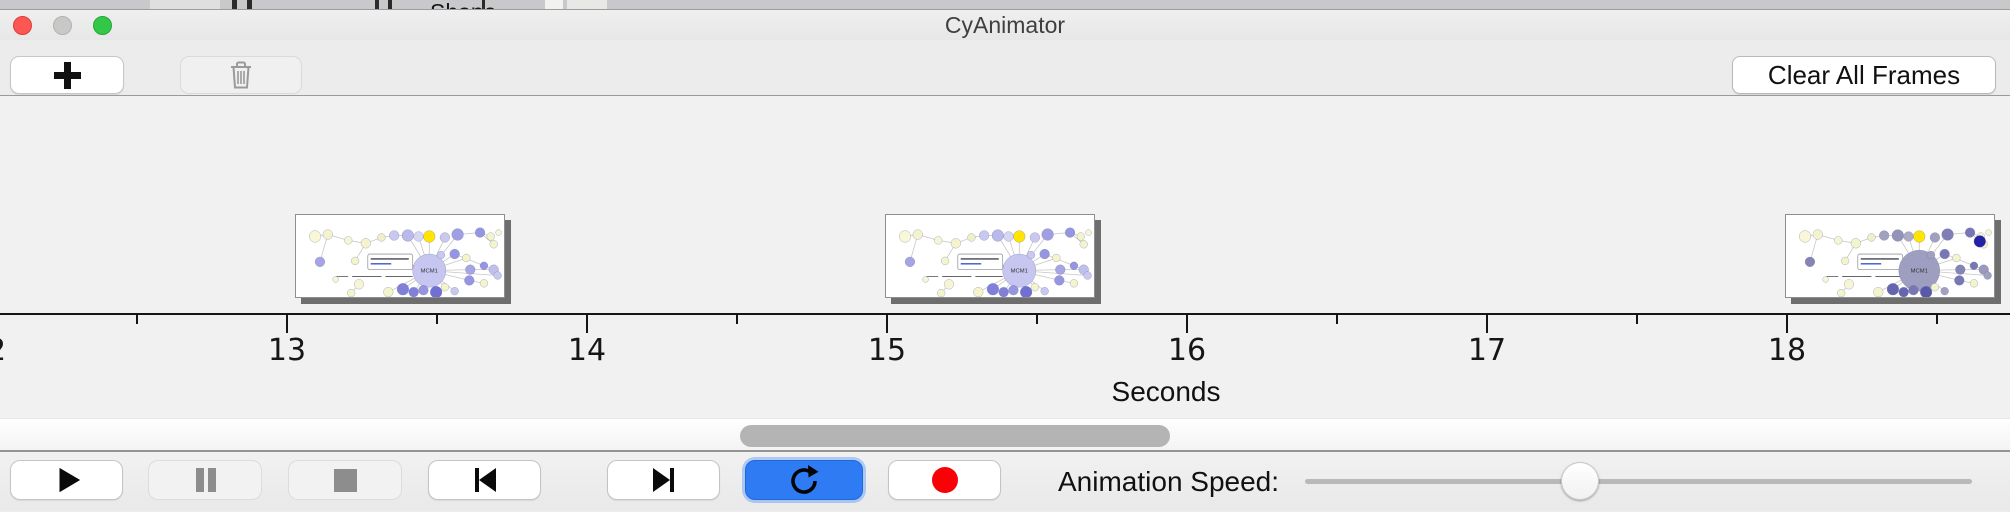 The width and height of the screenshot is (2010, 512). I want to click on record-button, so click(944, 480).